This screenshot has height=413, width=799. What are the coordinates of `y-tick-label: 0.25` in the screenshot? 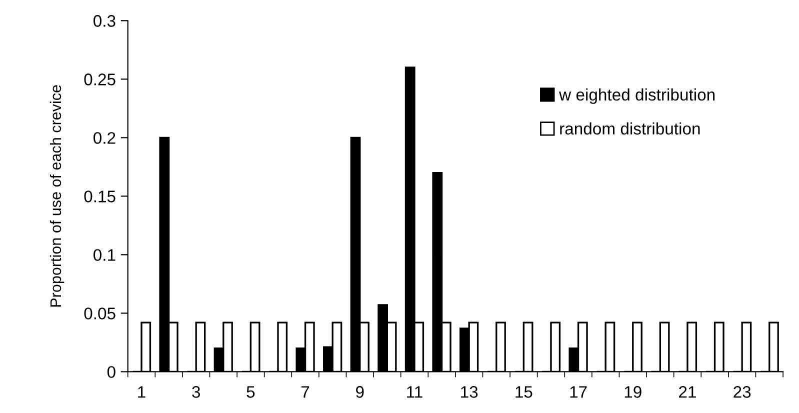 It's located at (100, 80).